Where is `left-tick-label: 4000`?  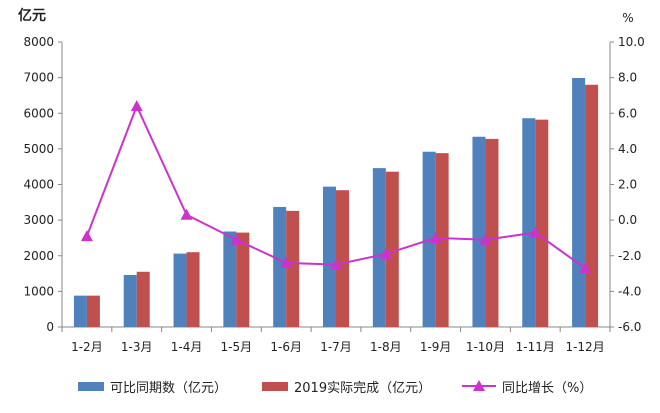
left-tick-label: 4000 is located at coordinates (38, 185).